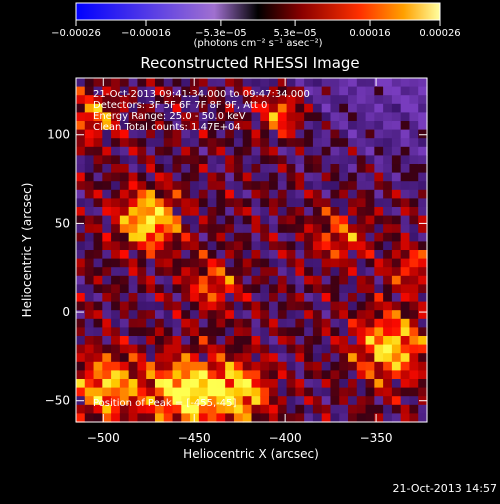 Image resolution: width=500 pixels, height=504 pixels. Describe the element at coordinates (285, 438) in the screenshot. I see `x-tick-label: −400` at that location.